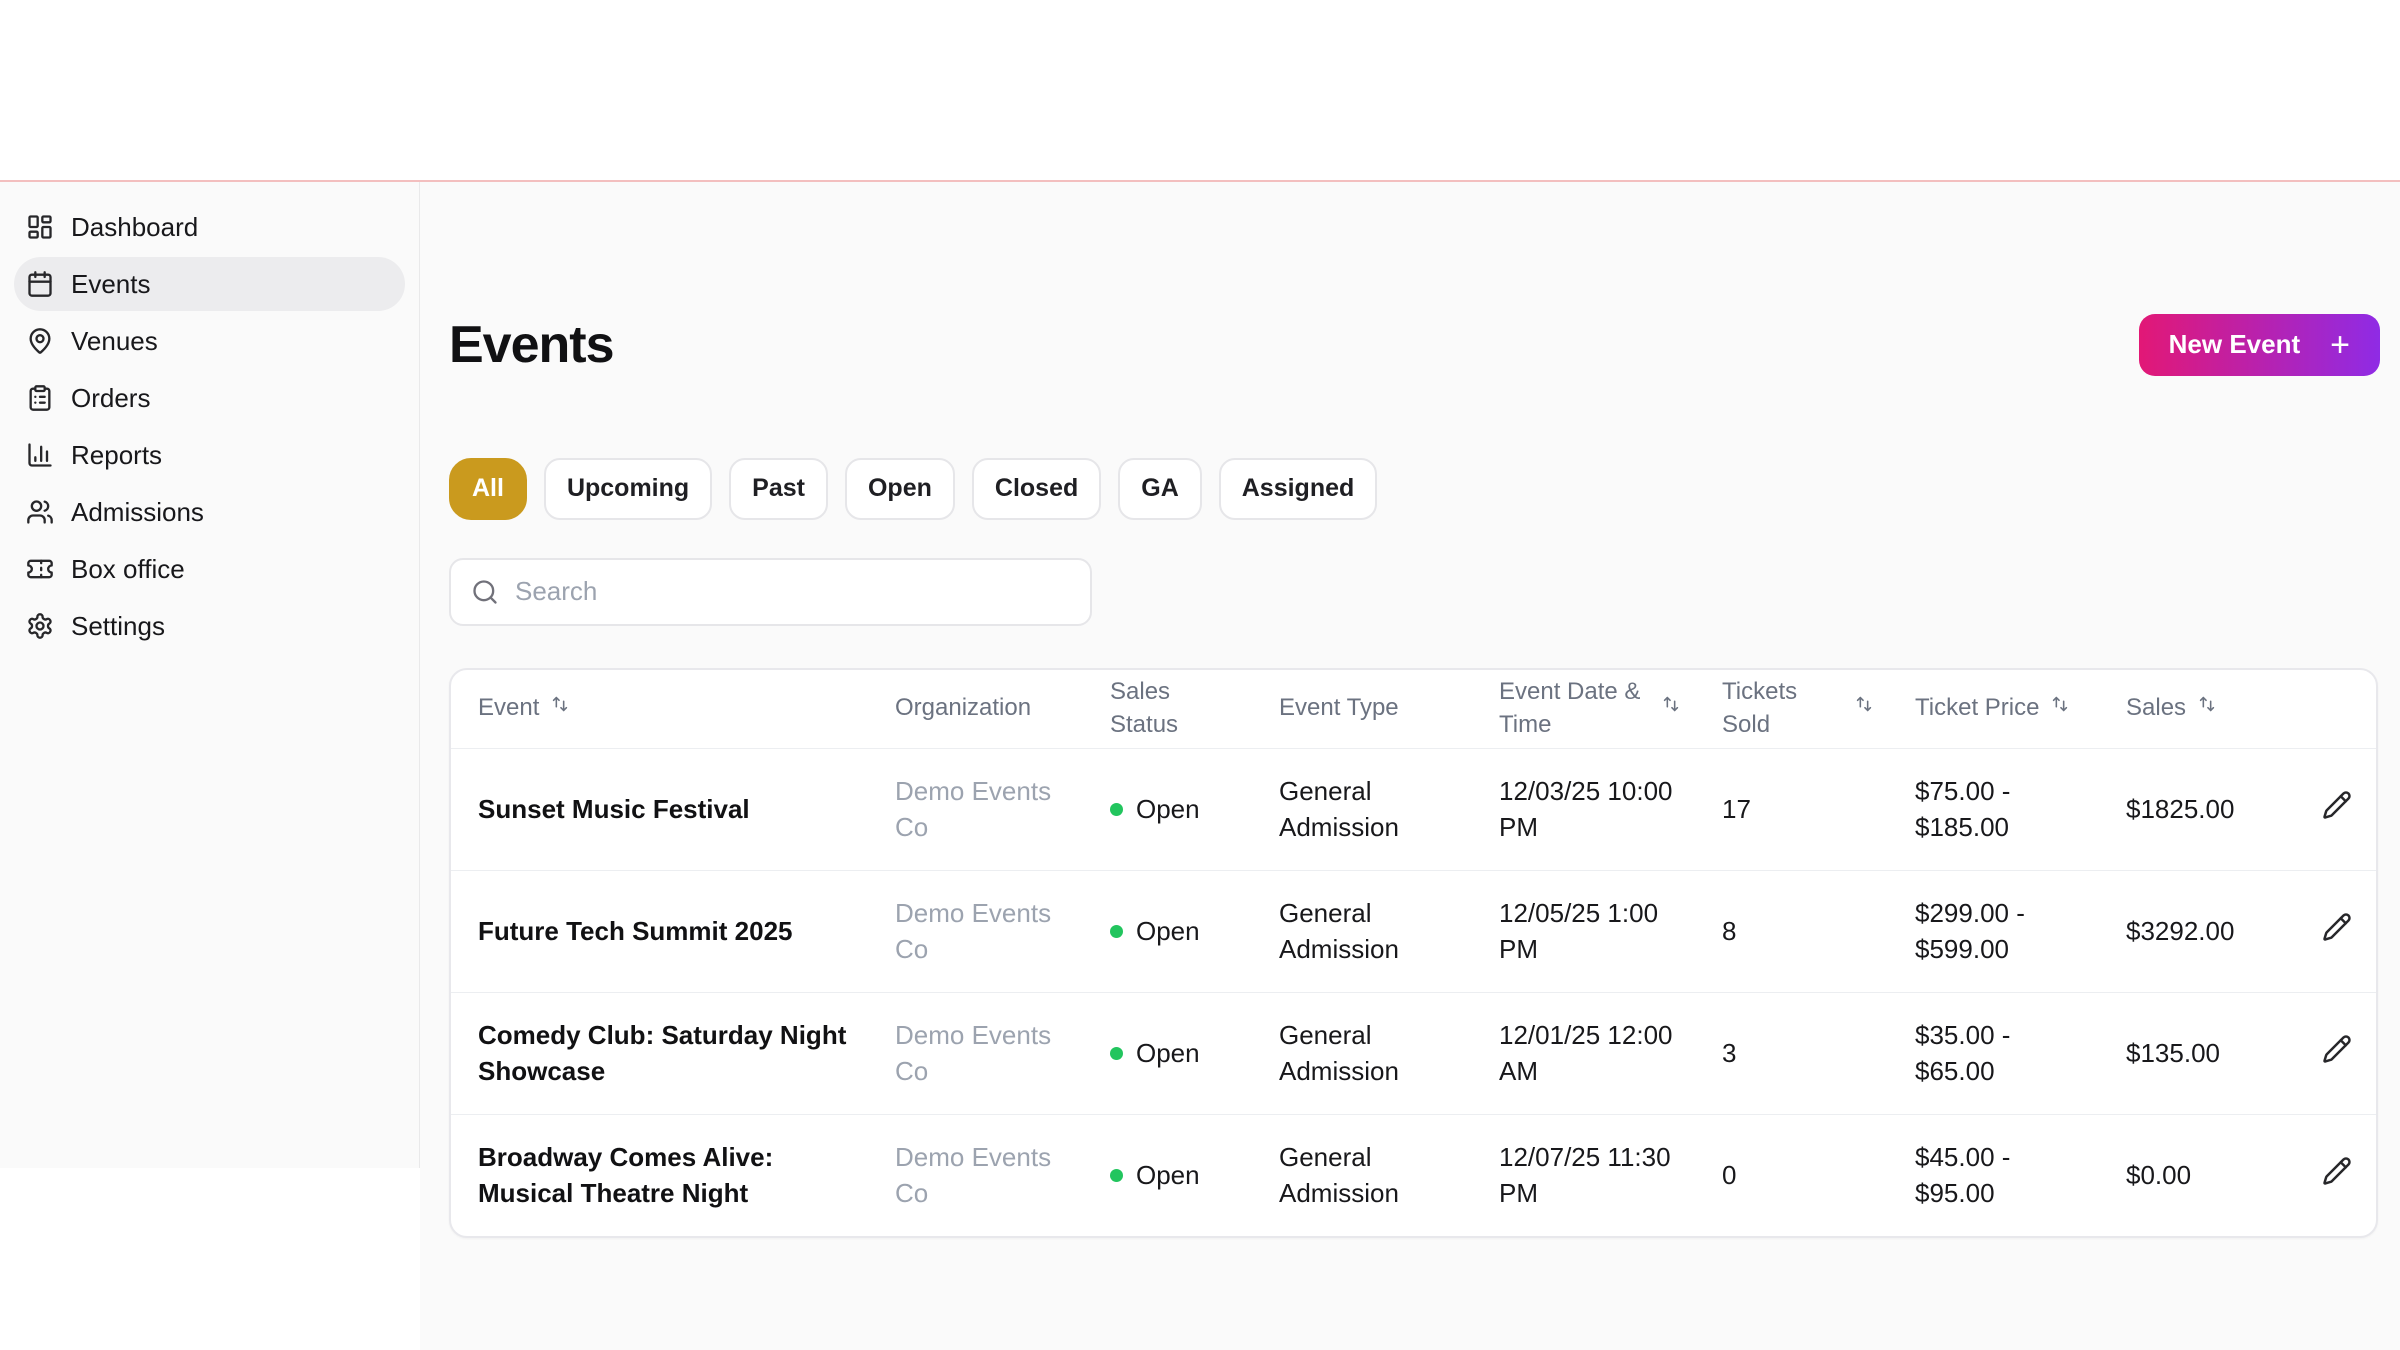 The height and width of the screenshot is (1350, 2400). What do you see at coordinates (137, 511) in the screenshot?
I see `sidebar-item-label: Admissions` at bounding box center [137, 511].